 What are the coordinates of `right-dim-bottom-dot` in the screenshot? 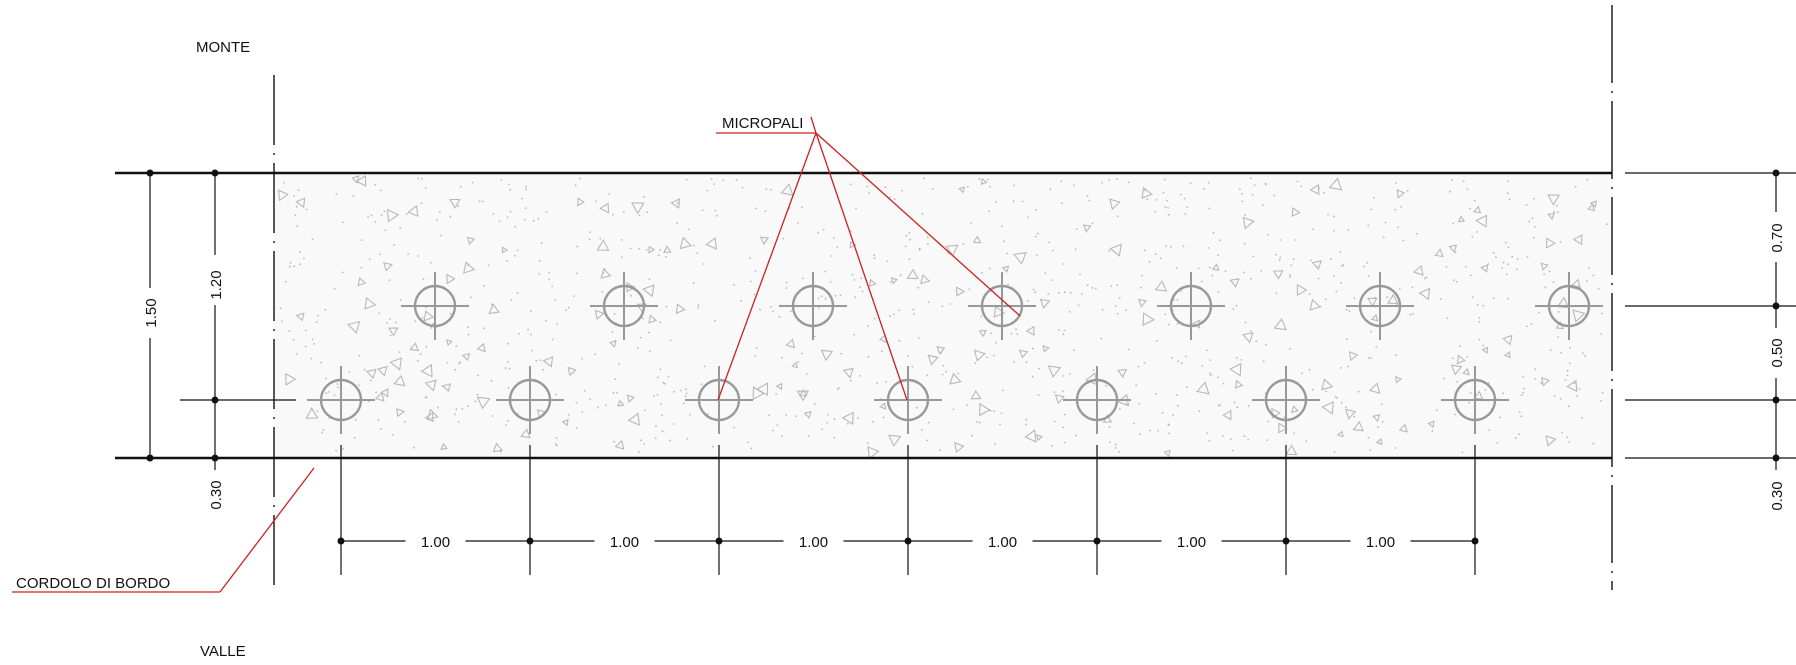 It's located at (1776, 458).